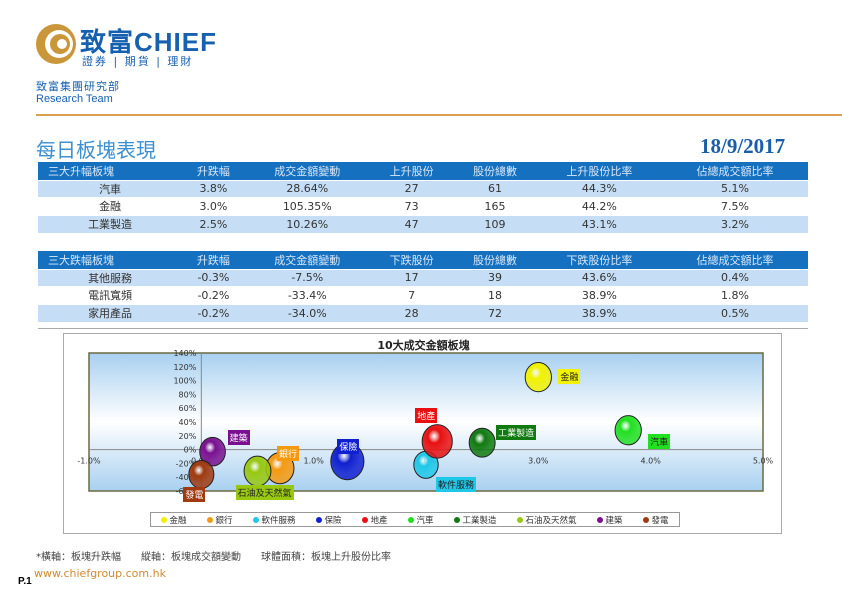 The height and width of the screenshot is (595, 842). Describe the element at coordinates (411, 223) in the screenshot. I see `table-cell: 47` at that location.